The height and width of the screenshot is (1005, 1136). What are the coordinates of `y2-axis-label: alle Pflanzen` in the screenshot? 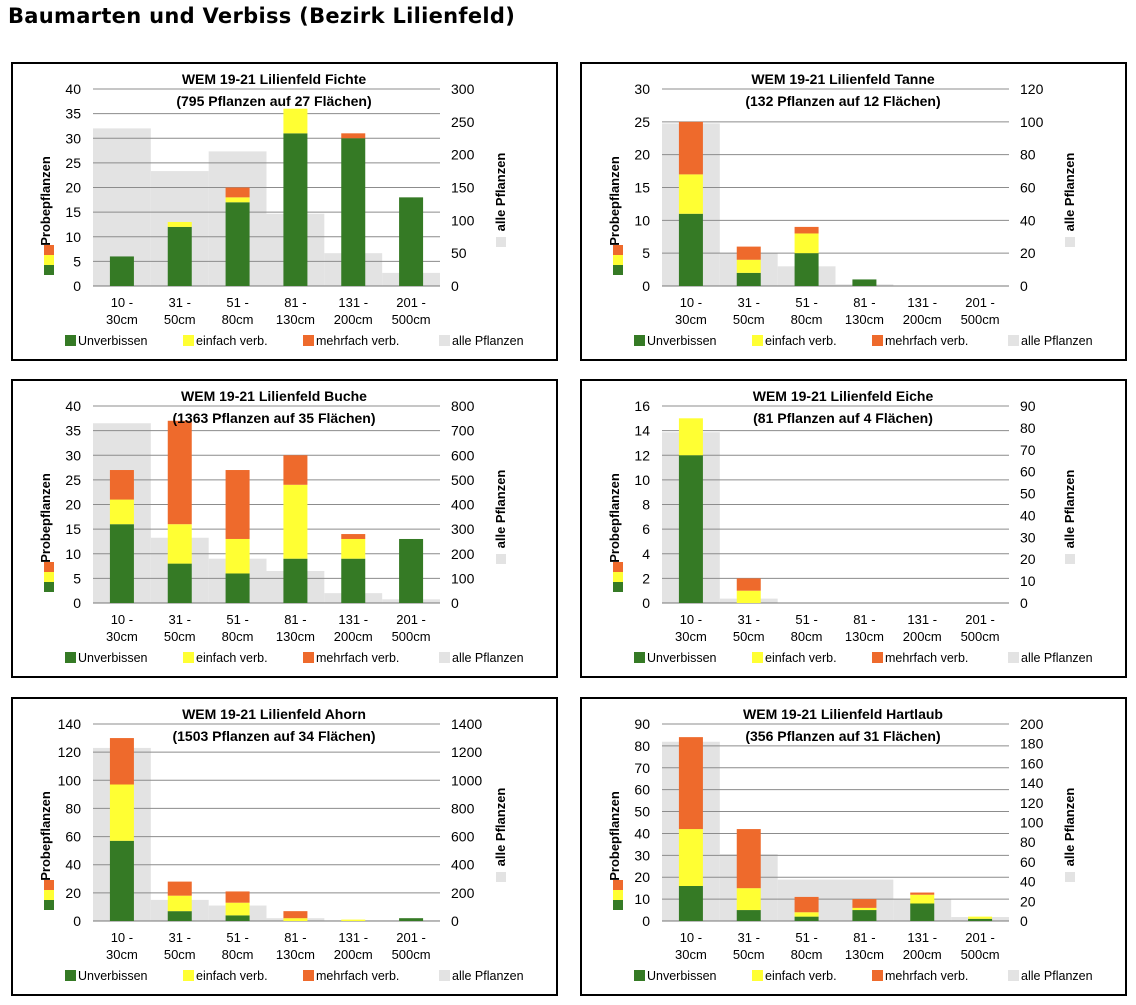 It's located at (1069, 827).